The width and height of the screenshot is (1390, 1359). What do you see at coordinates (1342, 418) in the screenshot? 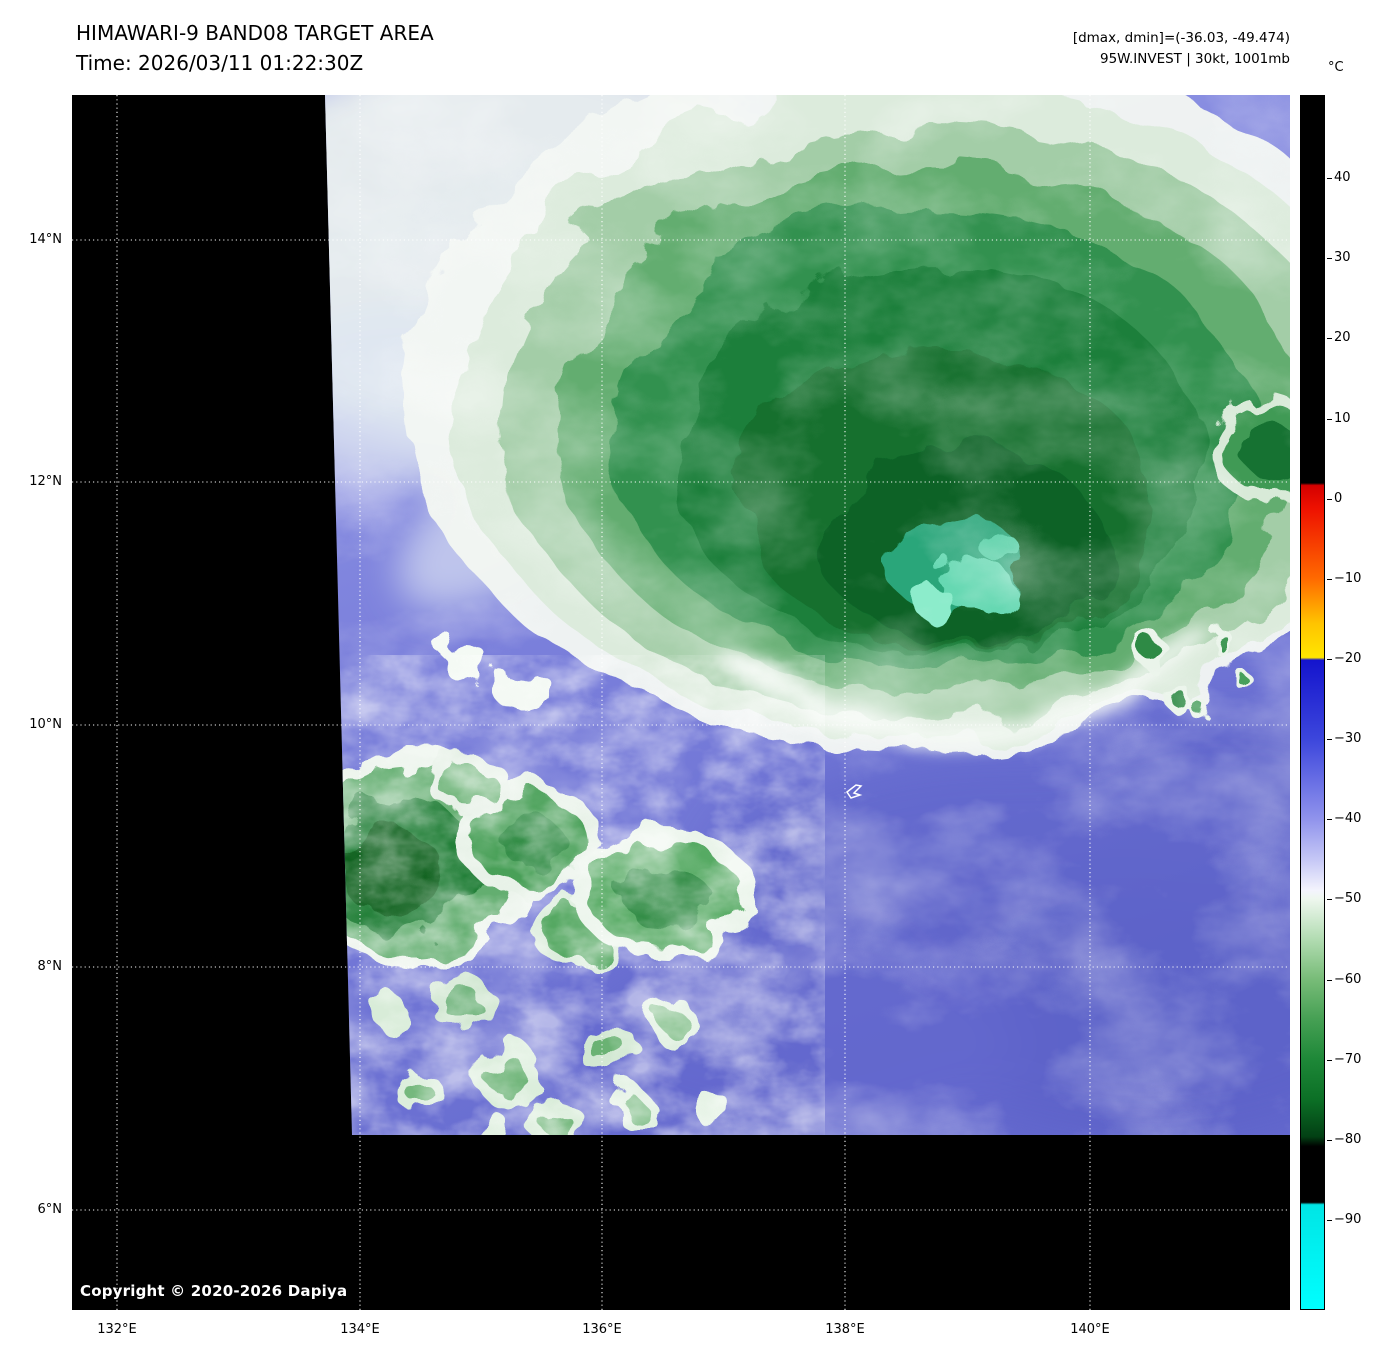
I see `colorbar-tick-label: 10` at bounding box center [1342, 418].